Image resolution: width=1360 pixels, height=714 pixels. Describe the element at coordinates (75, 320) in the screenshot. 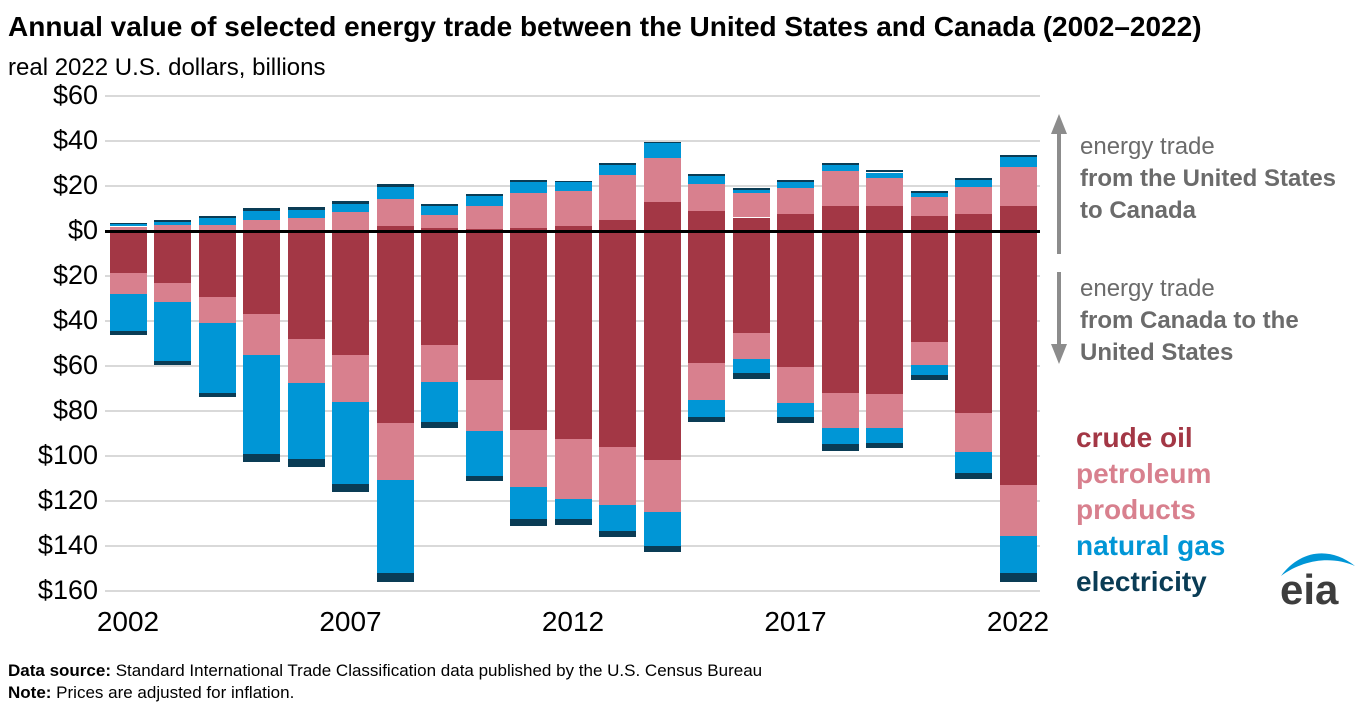

I see `y-axis-tick: $40` at that location.